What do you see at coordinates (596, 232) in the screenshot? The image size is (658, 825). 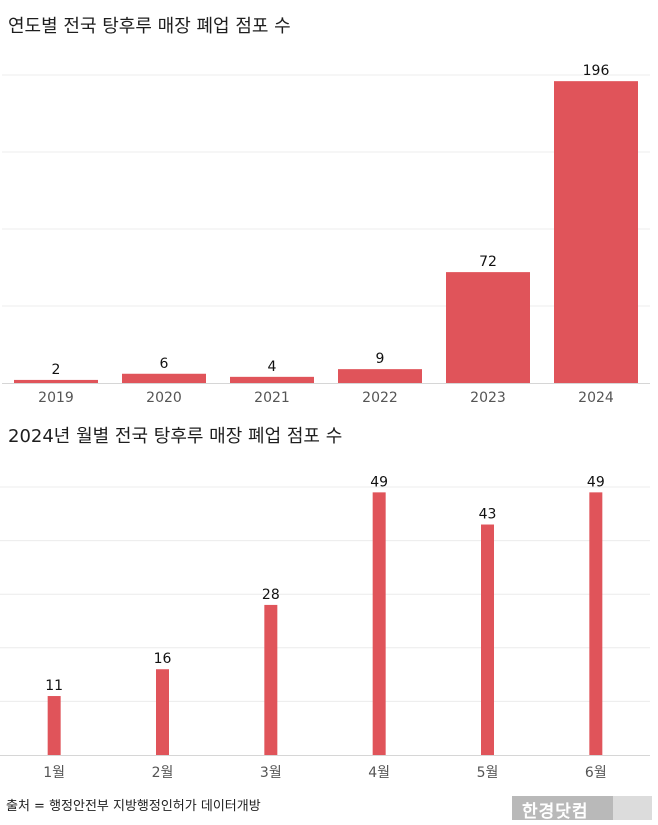 I see `bar-2024` at bounding box center [596, 232].